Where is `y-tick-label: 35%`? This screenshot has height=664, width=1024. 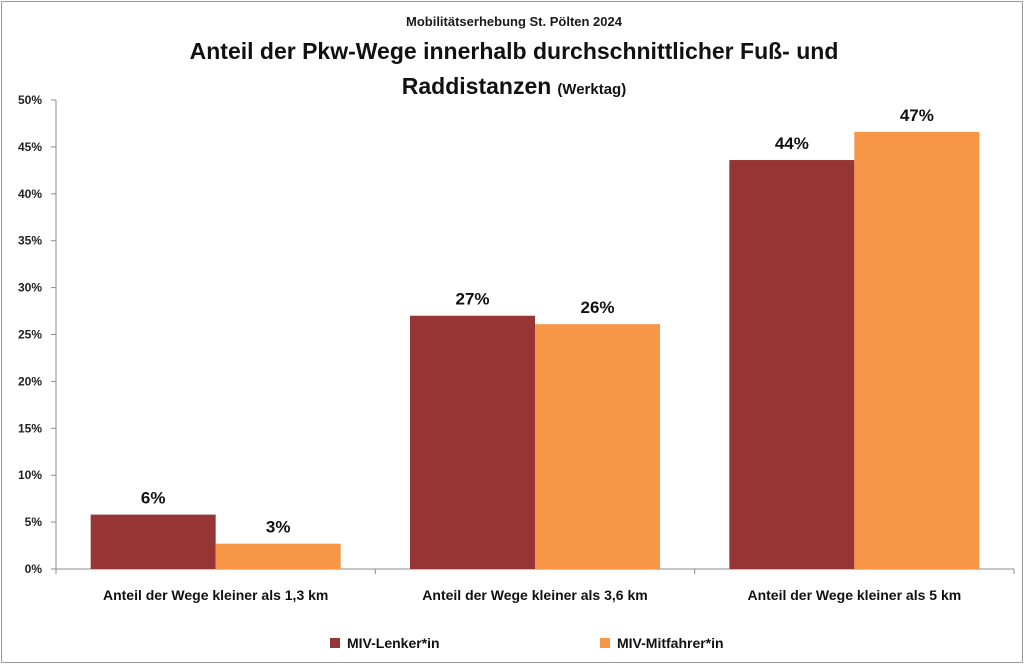
y-tick-label: 35% is located at coordinates (30, 241).